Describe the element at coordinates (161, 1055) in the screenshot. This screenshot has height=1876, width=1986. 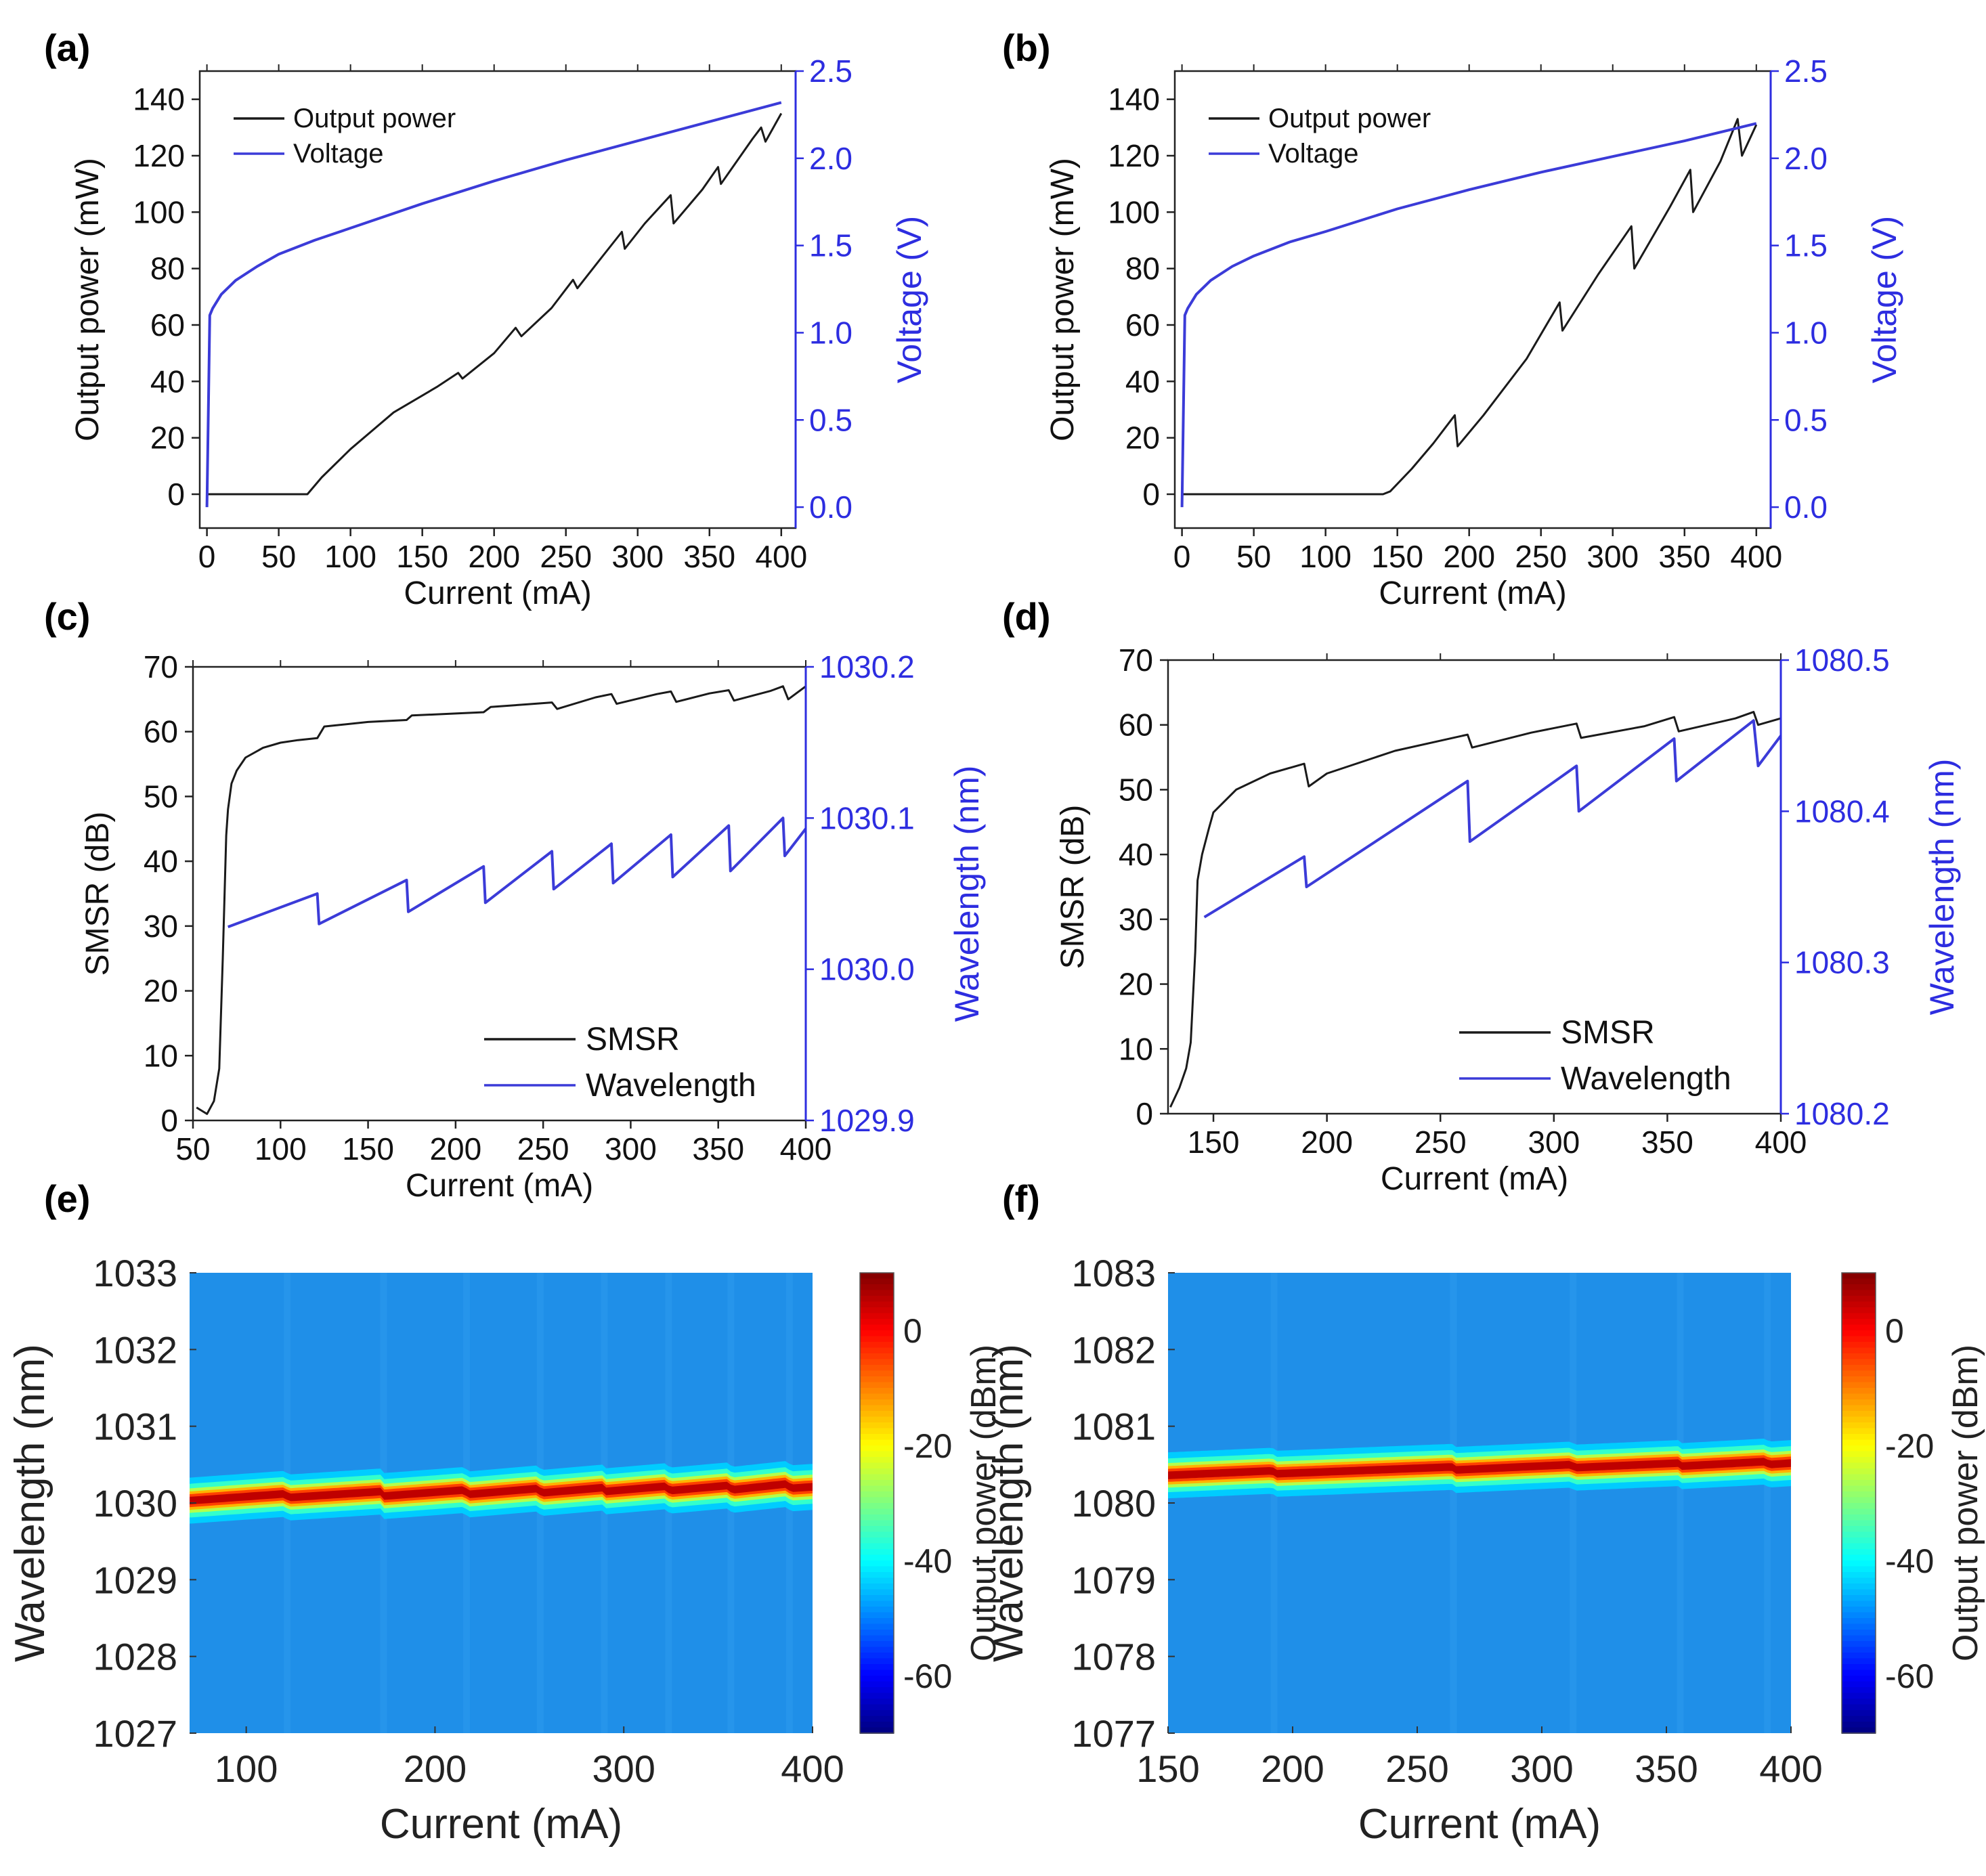
I see `y-tick-label: 10` at that location.